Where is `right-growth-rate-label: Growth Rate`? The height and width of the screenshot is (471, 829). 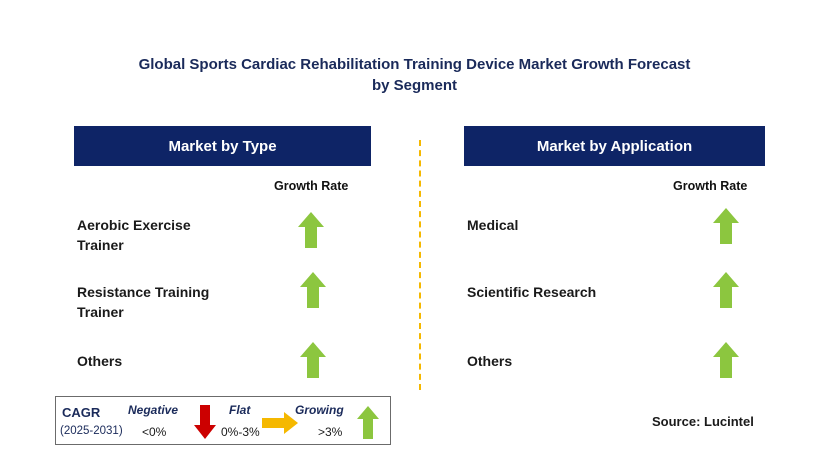 right-growth-rate-label: Growth Rate is located at coordinates (710, 186).